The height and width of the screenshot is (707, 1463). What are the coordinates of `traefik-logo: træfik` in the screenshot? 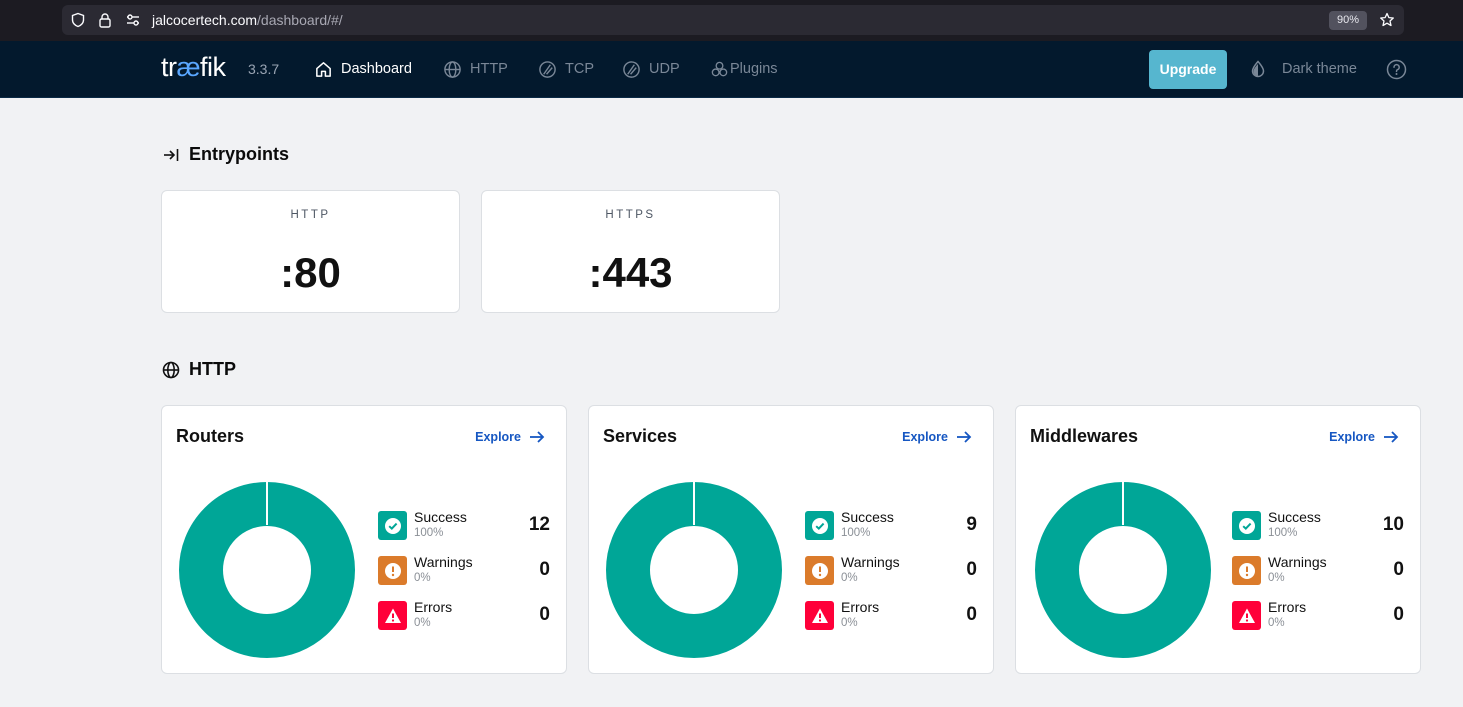 It's located at (193, 67).